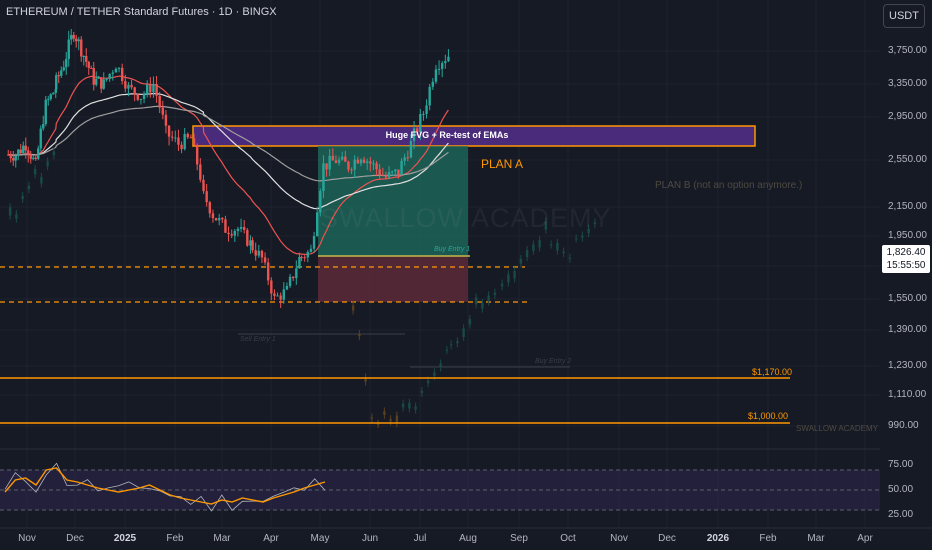  I want to click on y-tick-label: 1,230.00, so click(907, 365).